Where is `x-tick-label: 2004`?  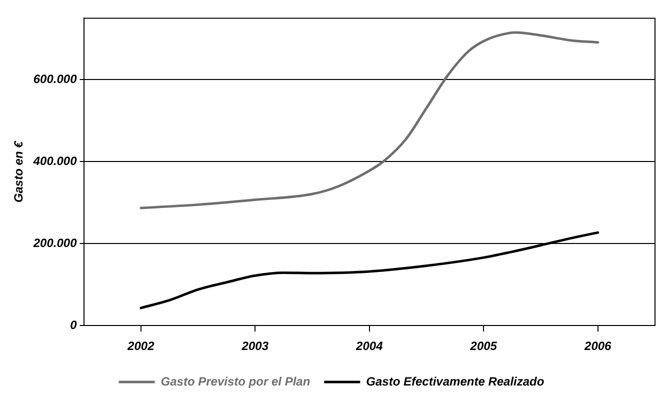 x-tick-label: 2004 is located at coordinates (369, 346).